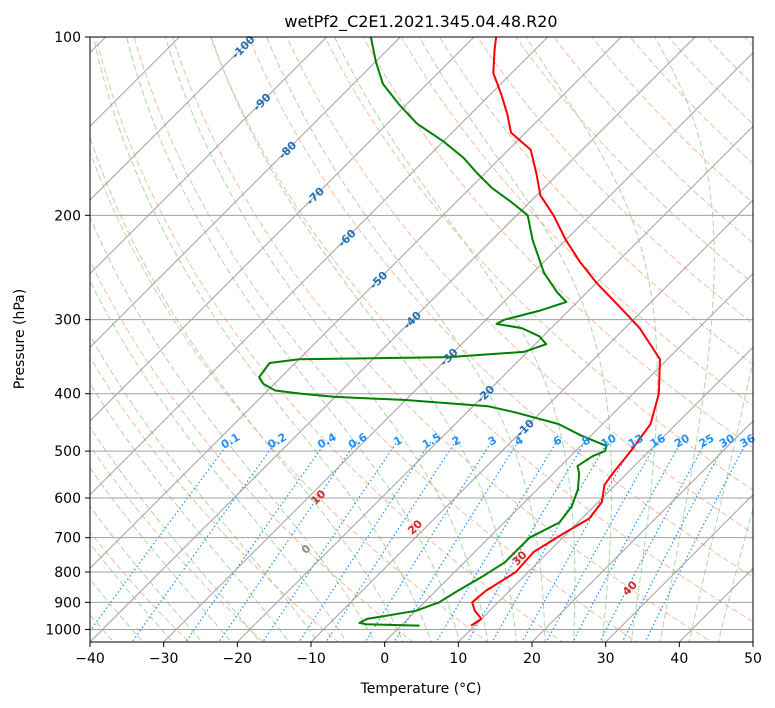 The width and height of the screenshot is (775, 708). What do you see at coordinates (67, 395) in the screenshot?
I see `y-tick-label: 400` at bounding box center [67, 395].